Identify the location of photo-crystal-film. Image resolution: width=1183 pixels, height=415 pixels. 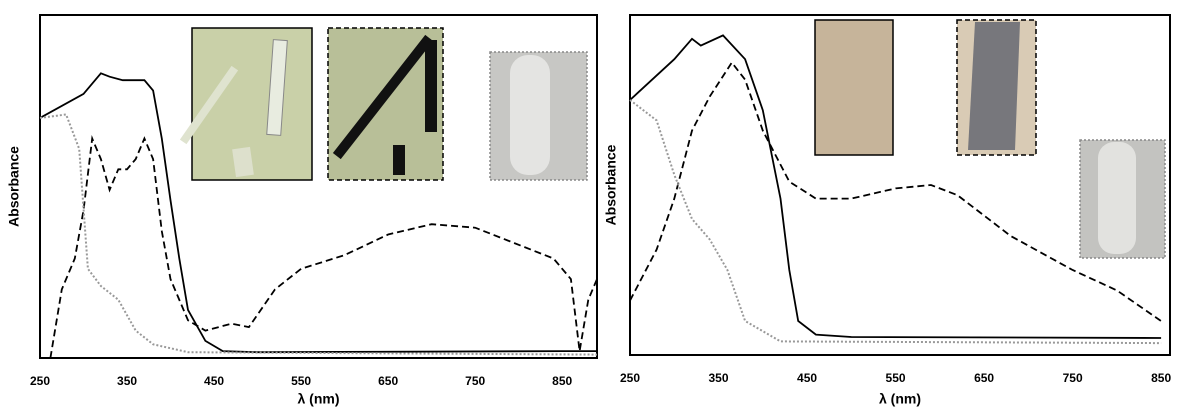
(854, 87).